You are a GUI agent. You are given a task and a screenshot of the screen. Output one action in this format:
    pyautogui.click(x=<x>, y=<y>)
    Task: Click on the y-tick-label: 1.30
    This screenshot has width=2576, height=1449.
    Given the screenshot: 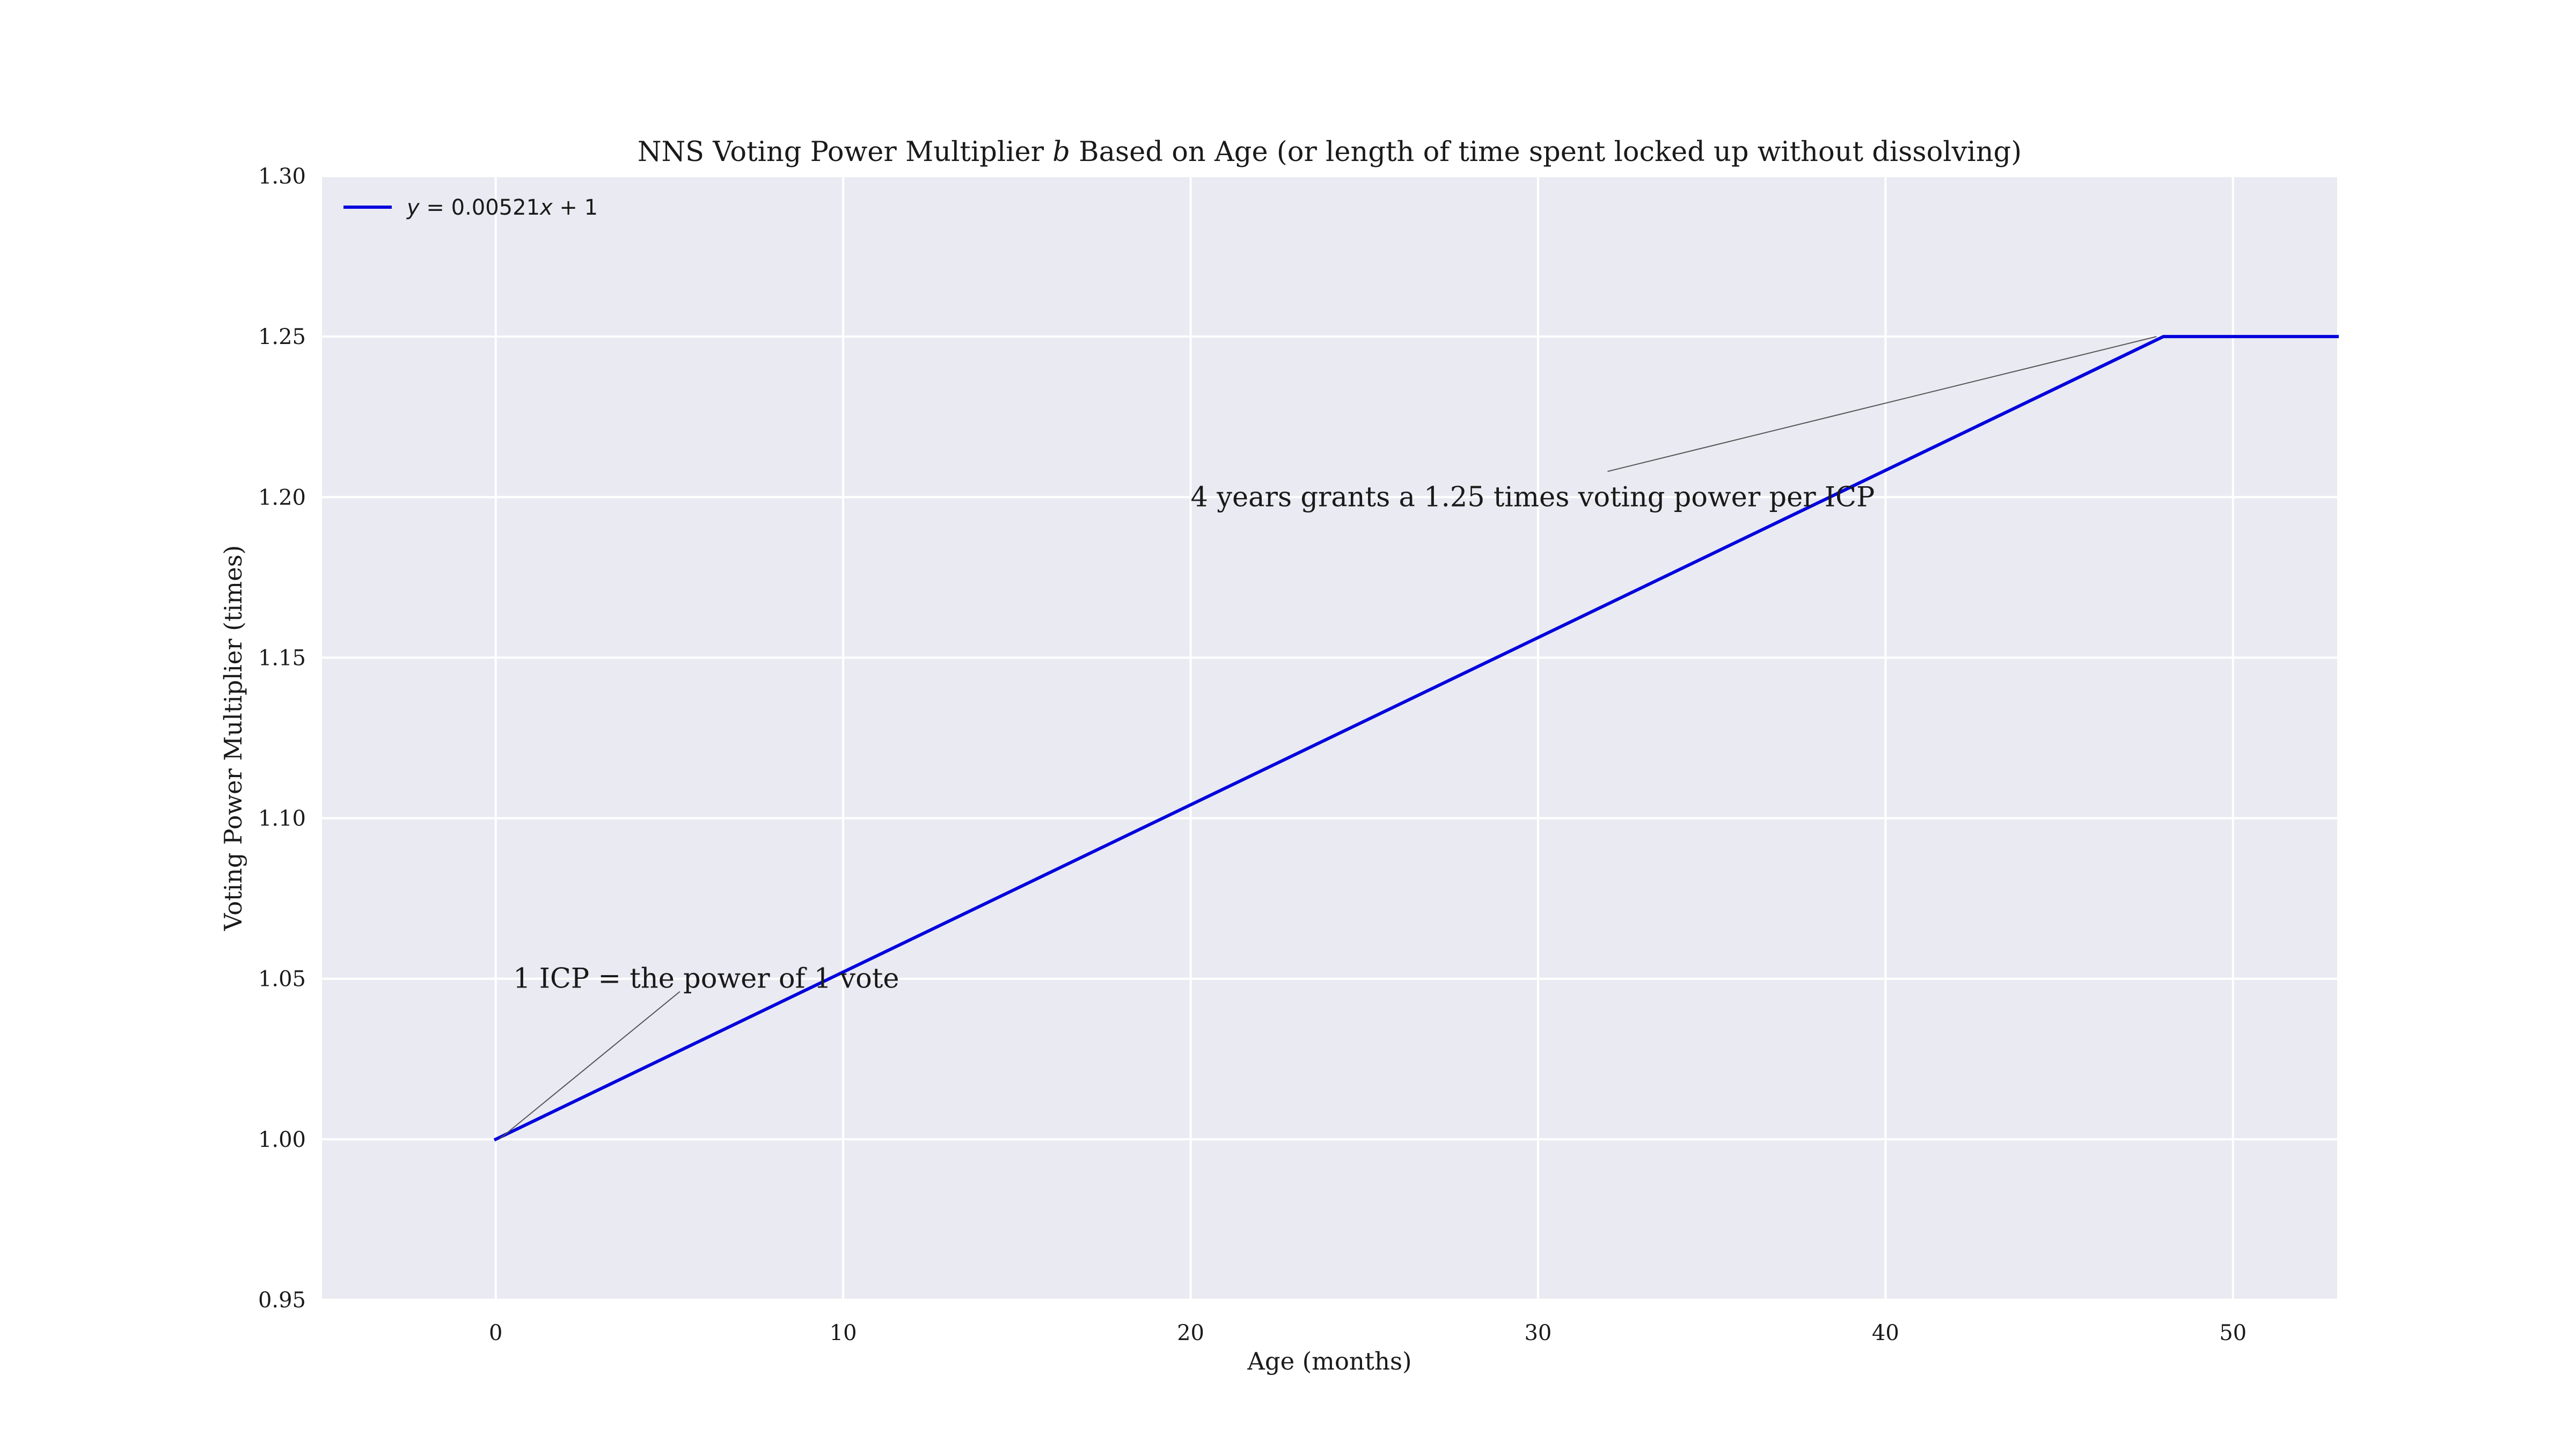 What is the action you would take?
    pyautogui.click(x=282, y=176)
    